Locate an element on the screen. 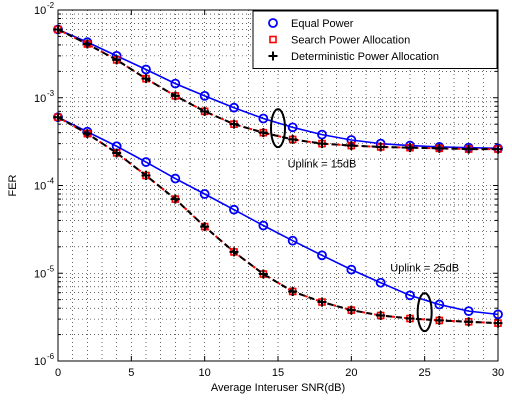  x-tick-label: 30 is located at coordinates (498, 373).